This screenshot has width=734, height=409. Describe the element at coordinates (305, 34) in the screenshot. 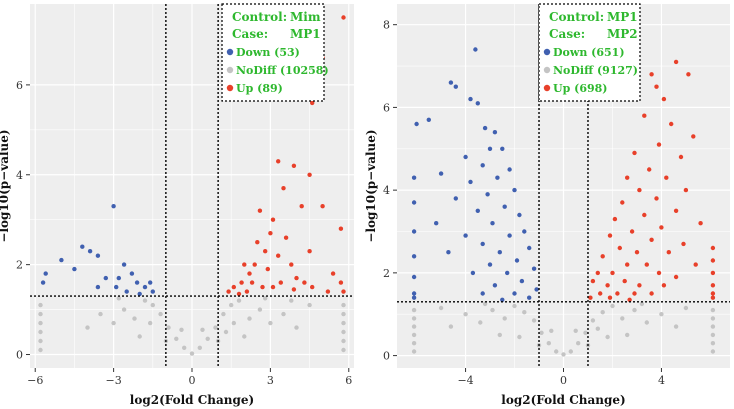

I see `legend-case-value: MP1` at that location.